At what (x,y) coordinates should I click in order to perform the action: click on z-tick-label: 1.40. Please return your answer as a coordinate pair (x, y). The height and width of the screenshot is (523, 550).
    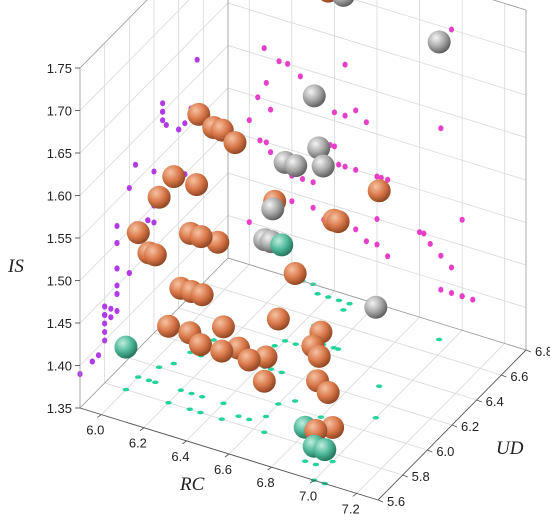
    Looking at the image, I should click on (59, 366).